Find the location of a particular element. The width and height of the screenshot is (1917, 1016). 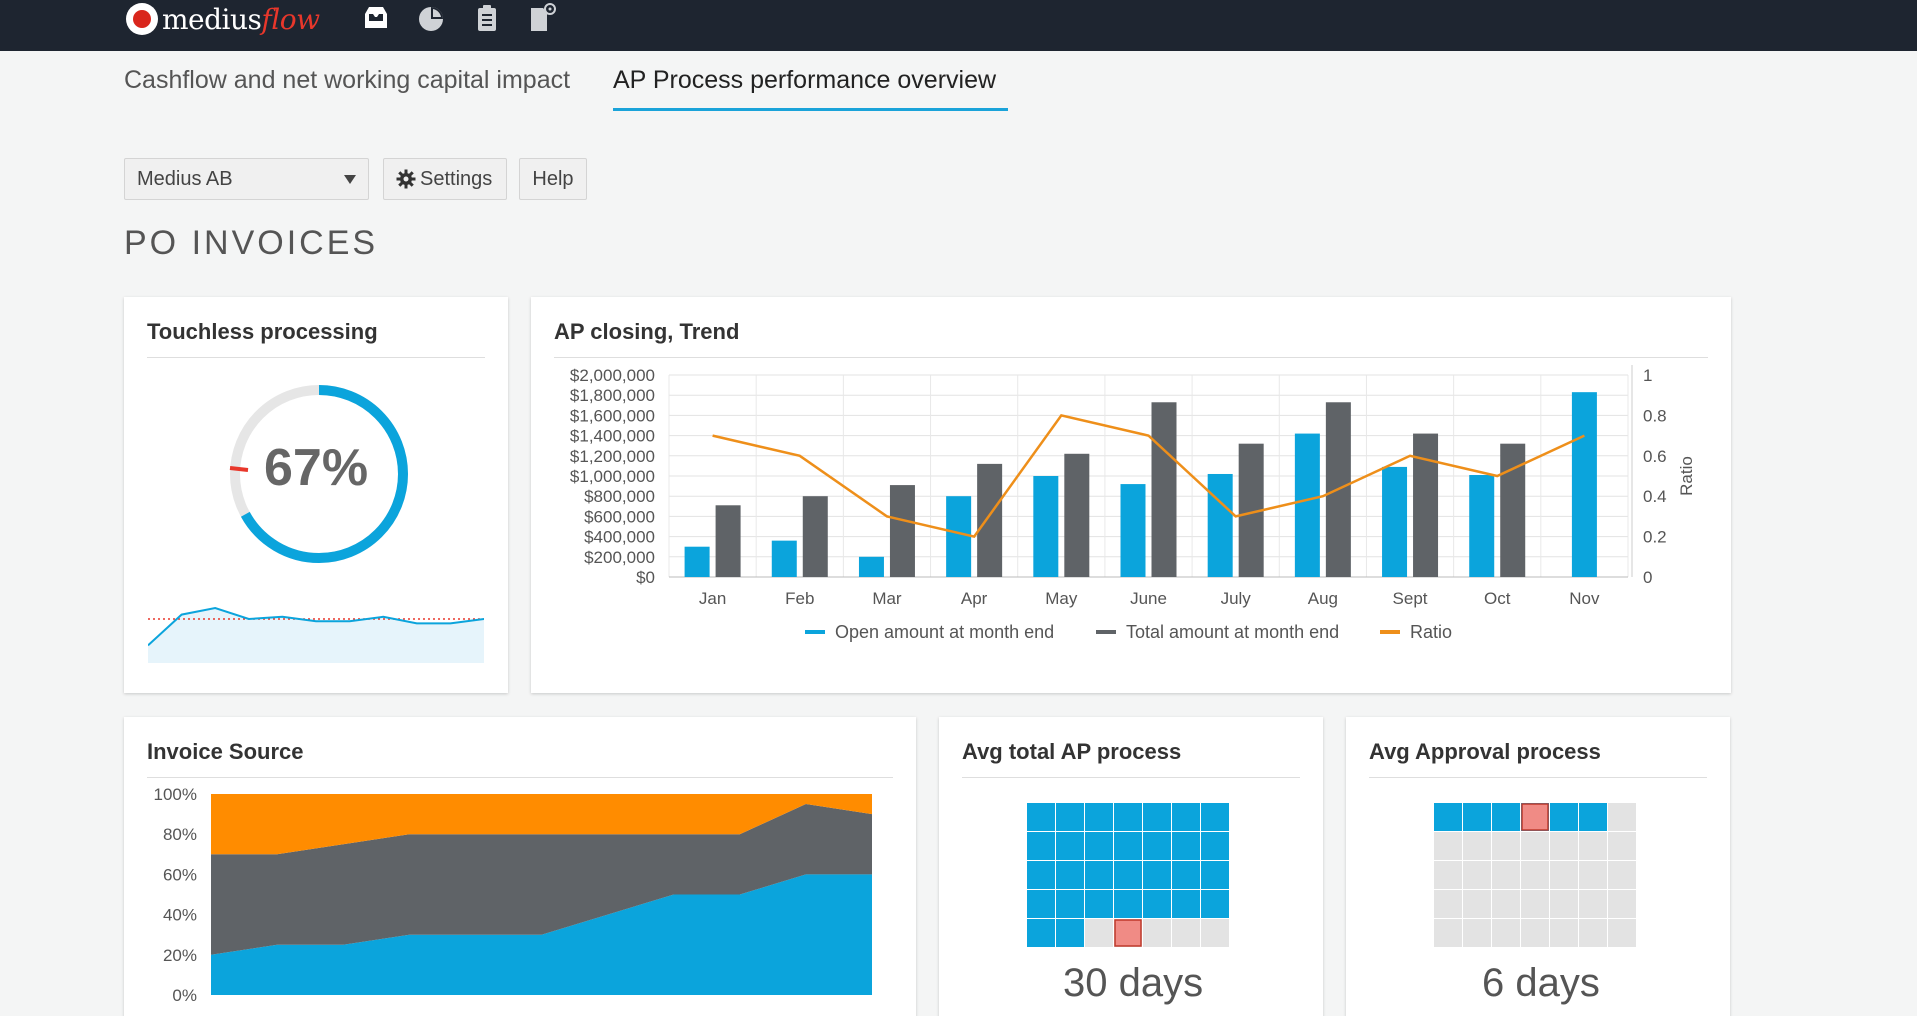

touchless-processing-card: Touchless processing 67% is located at coordinates (316, 495).